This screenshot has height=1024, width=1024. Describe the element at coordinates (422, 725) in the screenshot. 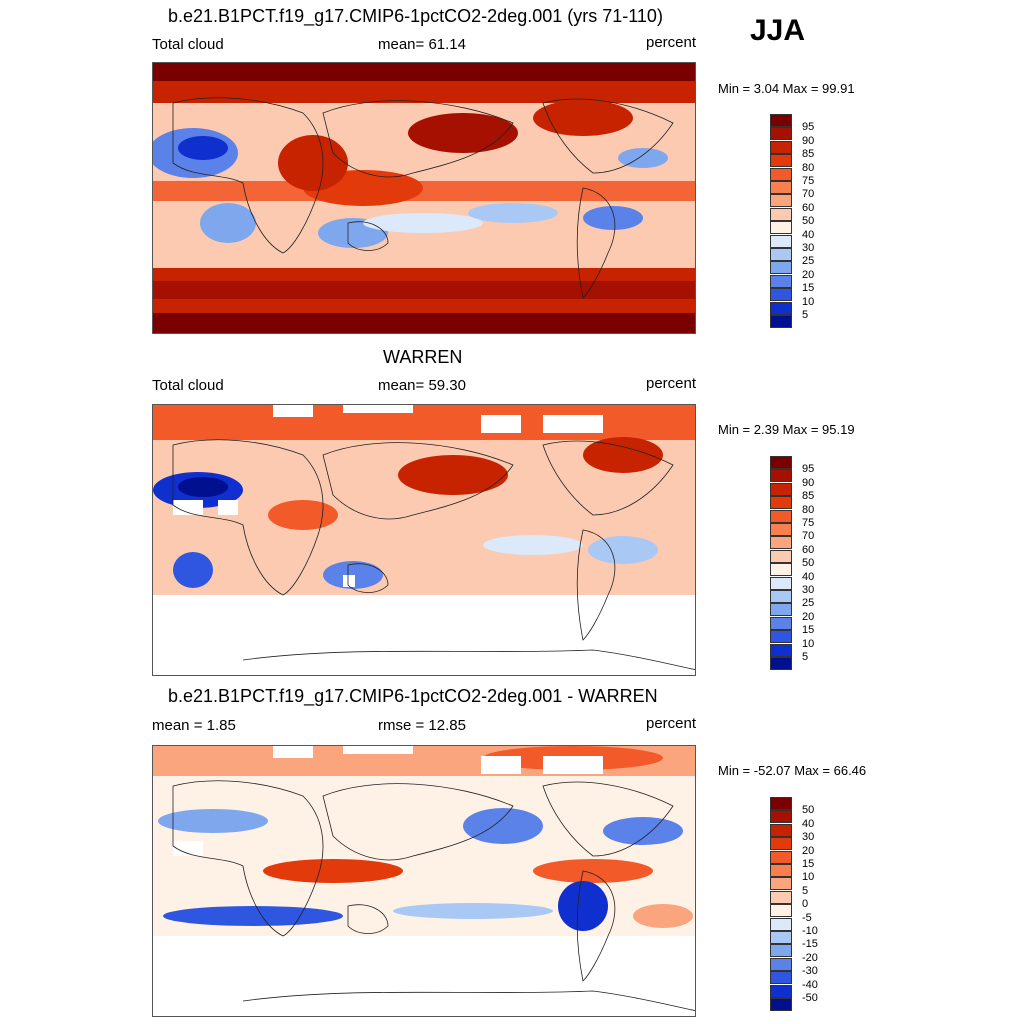

I see `rmse-label: rmse = 12.85` at that location.